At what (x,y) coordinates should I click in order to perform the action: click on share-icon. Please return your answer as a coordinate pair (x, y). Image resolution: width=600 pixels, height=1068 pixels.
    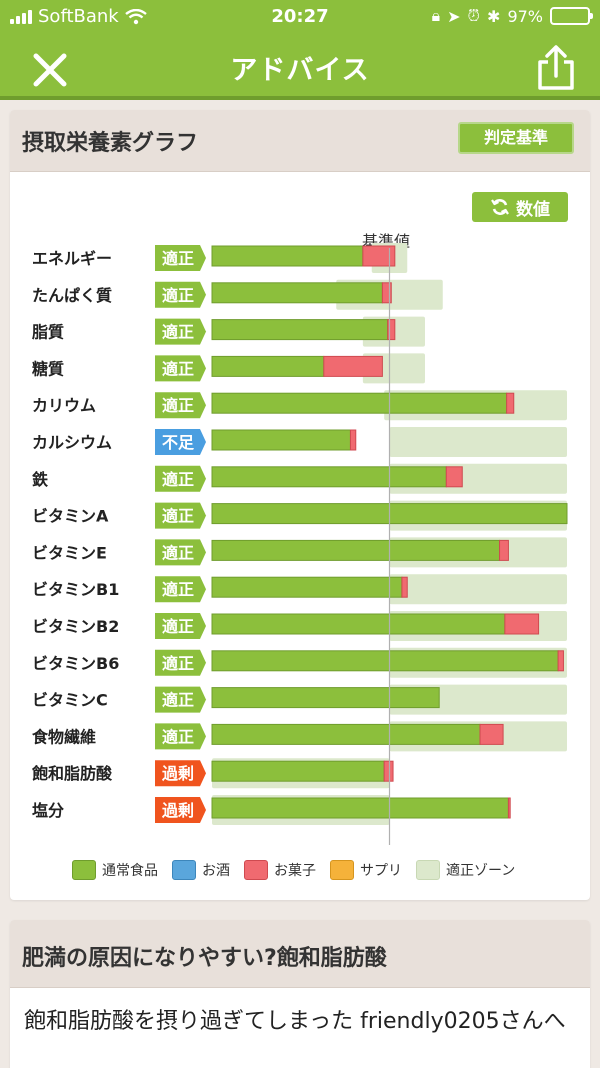
    Looking at the image, I should click on (556, 68).